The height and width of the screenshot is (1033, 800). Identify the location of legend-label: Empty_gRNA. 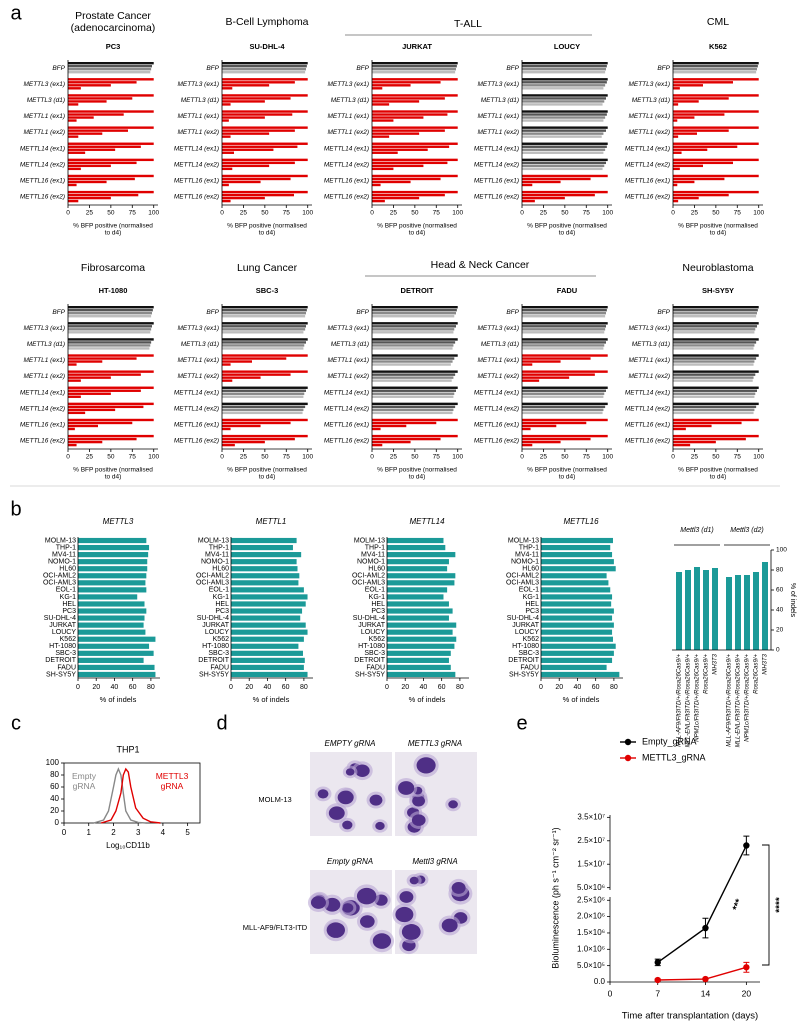
(669, 741).